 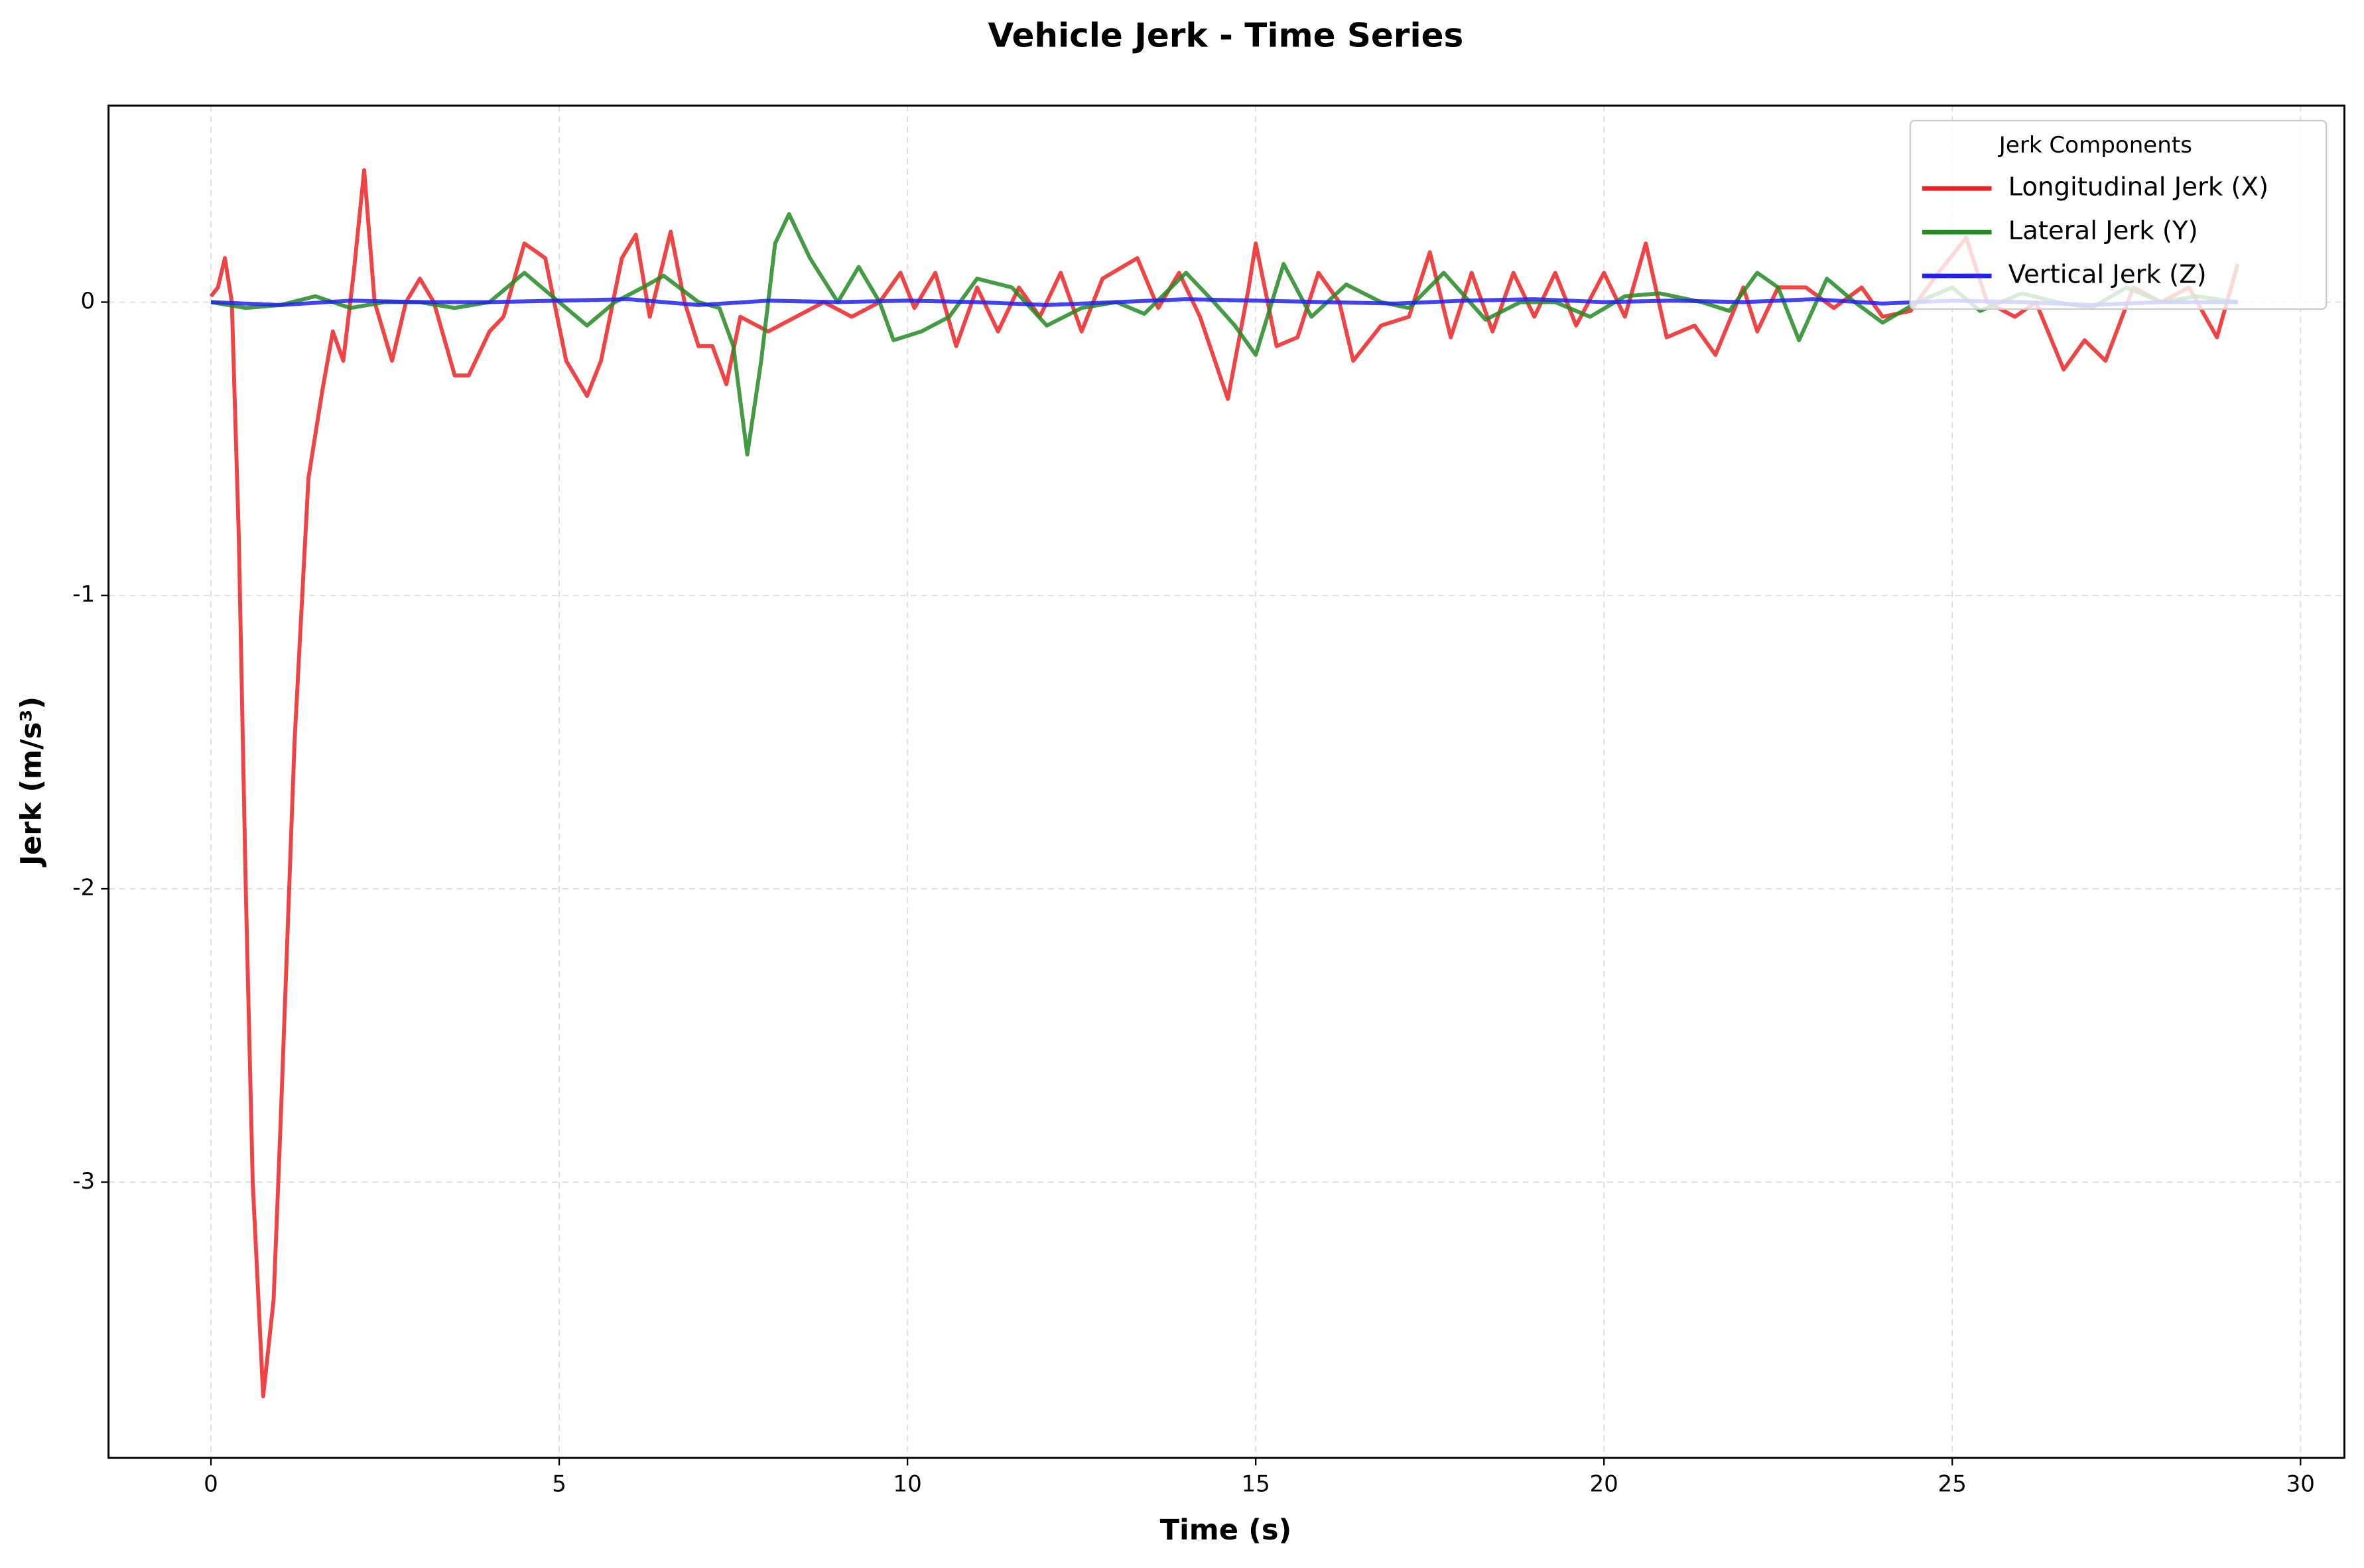 I want to click on y-axis-label: Jerk (m/s³), so click(x=31, y=782).